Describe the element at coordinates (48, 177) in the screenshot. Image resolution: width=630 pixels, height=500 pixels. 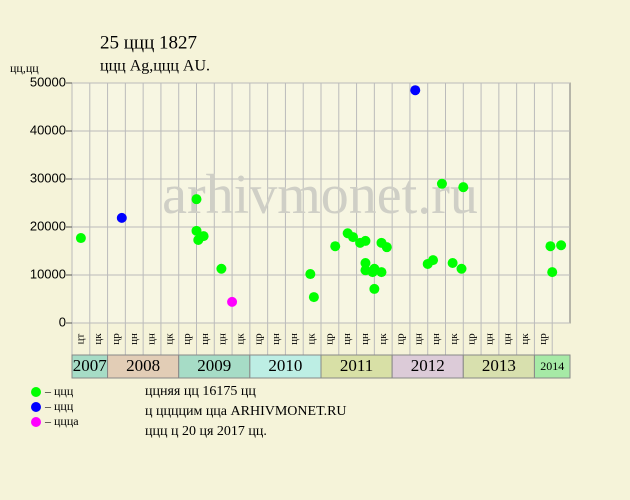
I see `y-tick-label: 30000` at that location.